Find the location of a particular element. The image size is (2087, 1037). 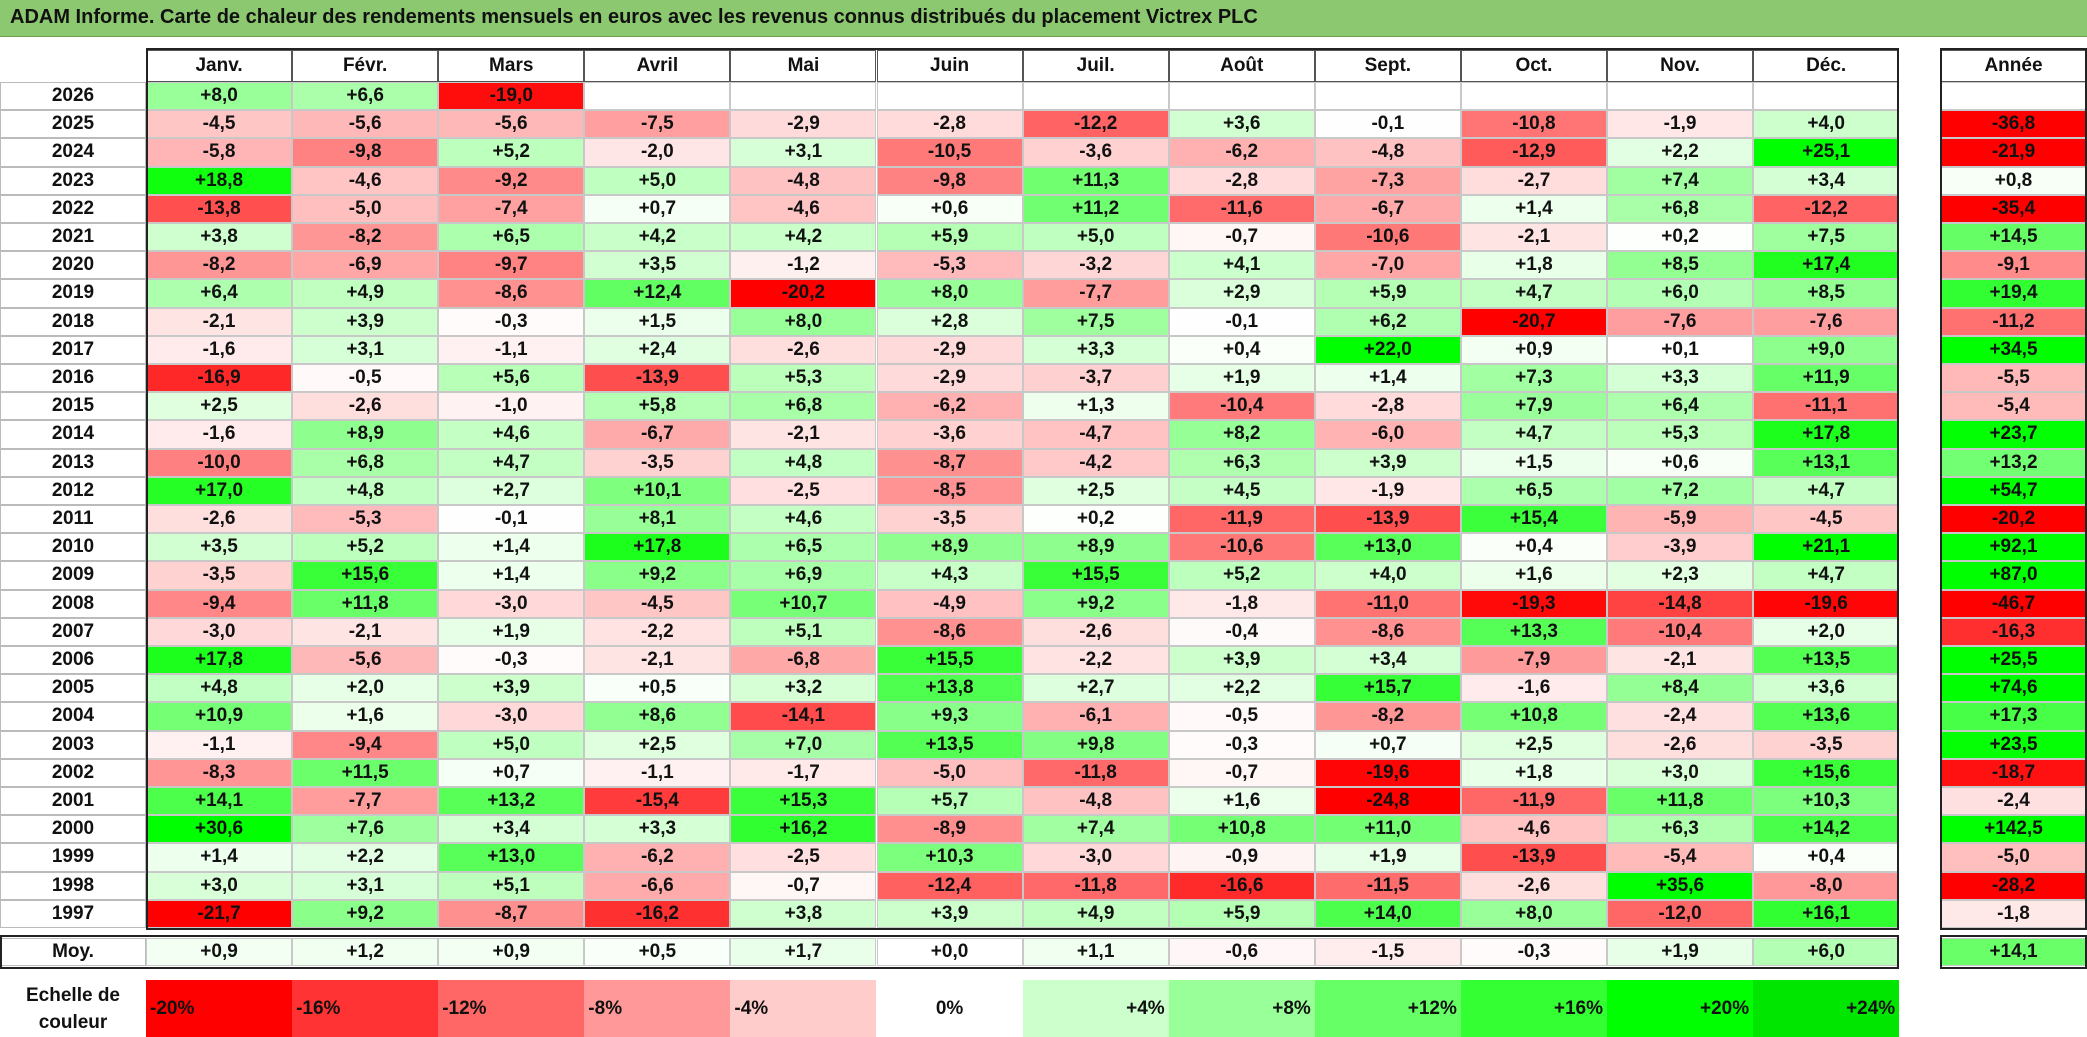

heatmap-cell: +5,6 is located at coordinates (511, 378).